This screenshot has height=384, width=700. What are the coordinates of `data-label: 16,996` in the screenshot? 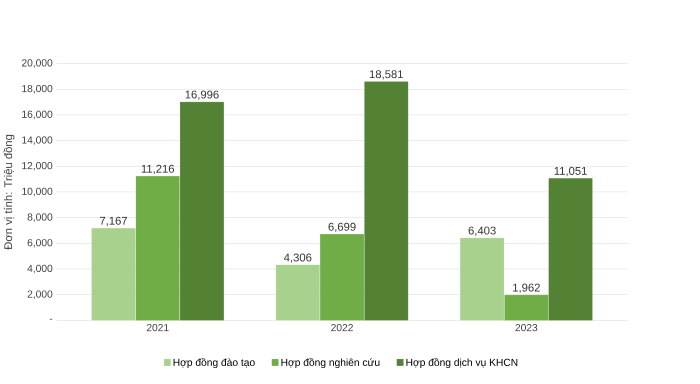 It's located at (202, 95).